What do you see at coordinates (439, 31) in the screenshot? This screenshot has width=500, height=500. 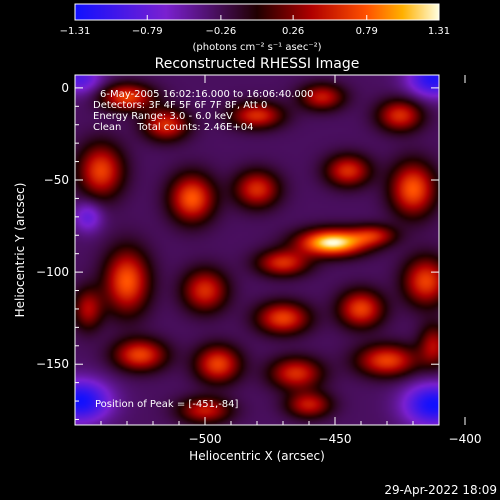 I see `colorbar-tick-label: 1.31` at bounding box center [439, 31].